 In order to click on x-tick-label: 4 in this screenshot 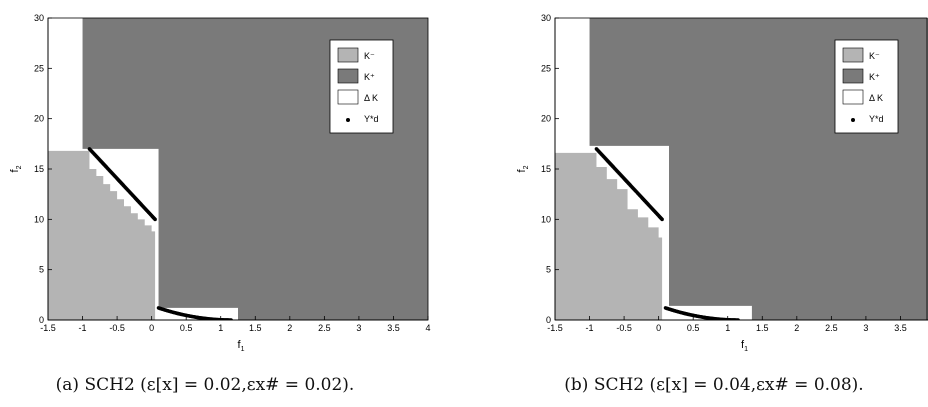, I will do `click(427, 328)`.